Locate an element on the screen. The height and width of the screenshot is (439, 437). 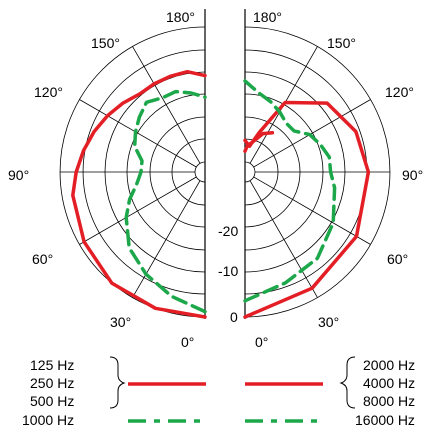
angle-label-0-left: 0° is located at coordinates (187, 342).